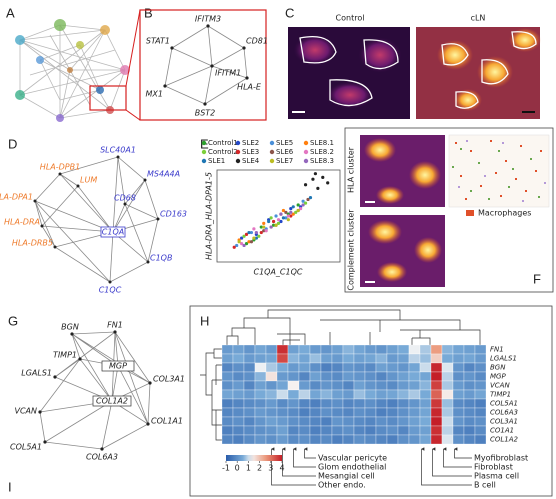 Image resolution: width=556 pixels, height=499 pixels. What do you see at coordinates (96, 219) in the screenshot?
I see `node-dots` at bounding box center [96, 219].